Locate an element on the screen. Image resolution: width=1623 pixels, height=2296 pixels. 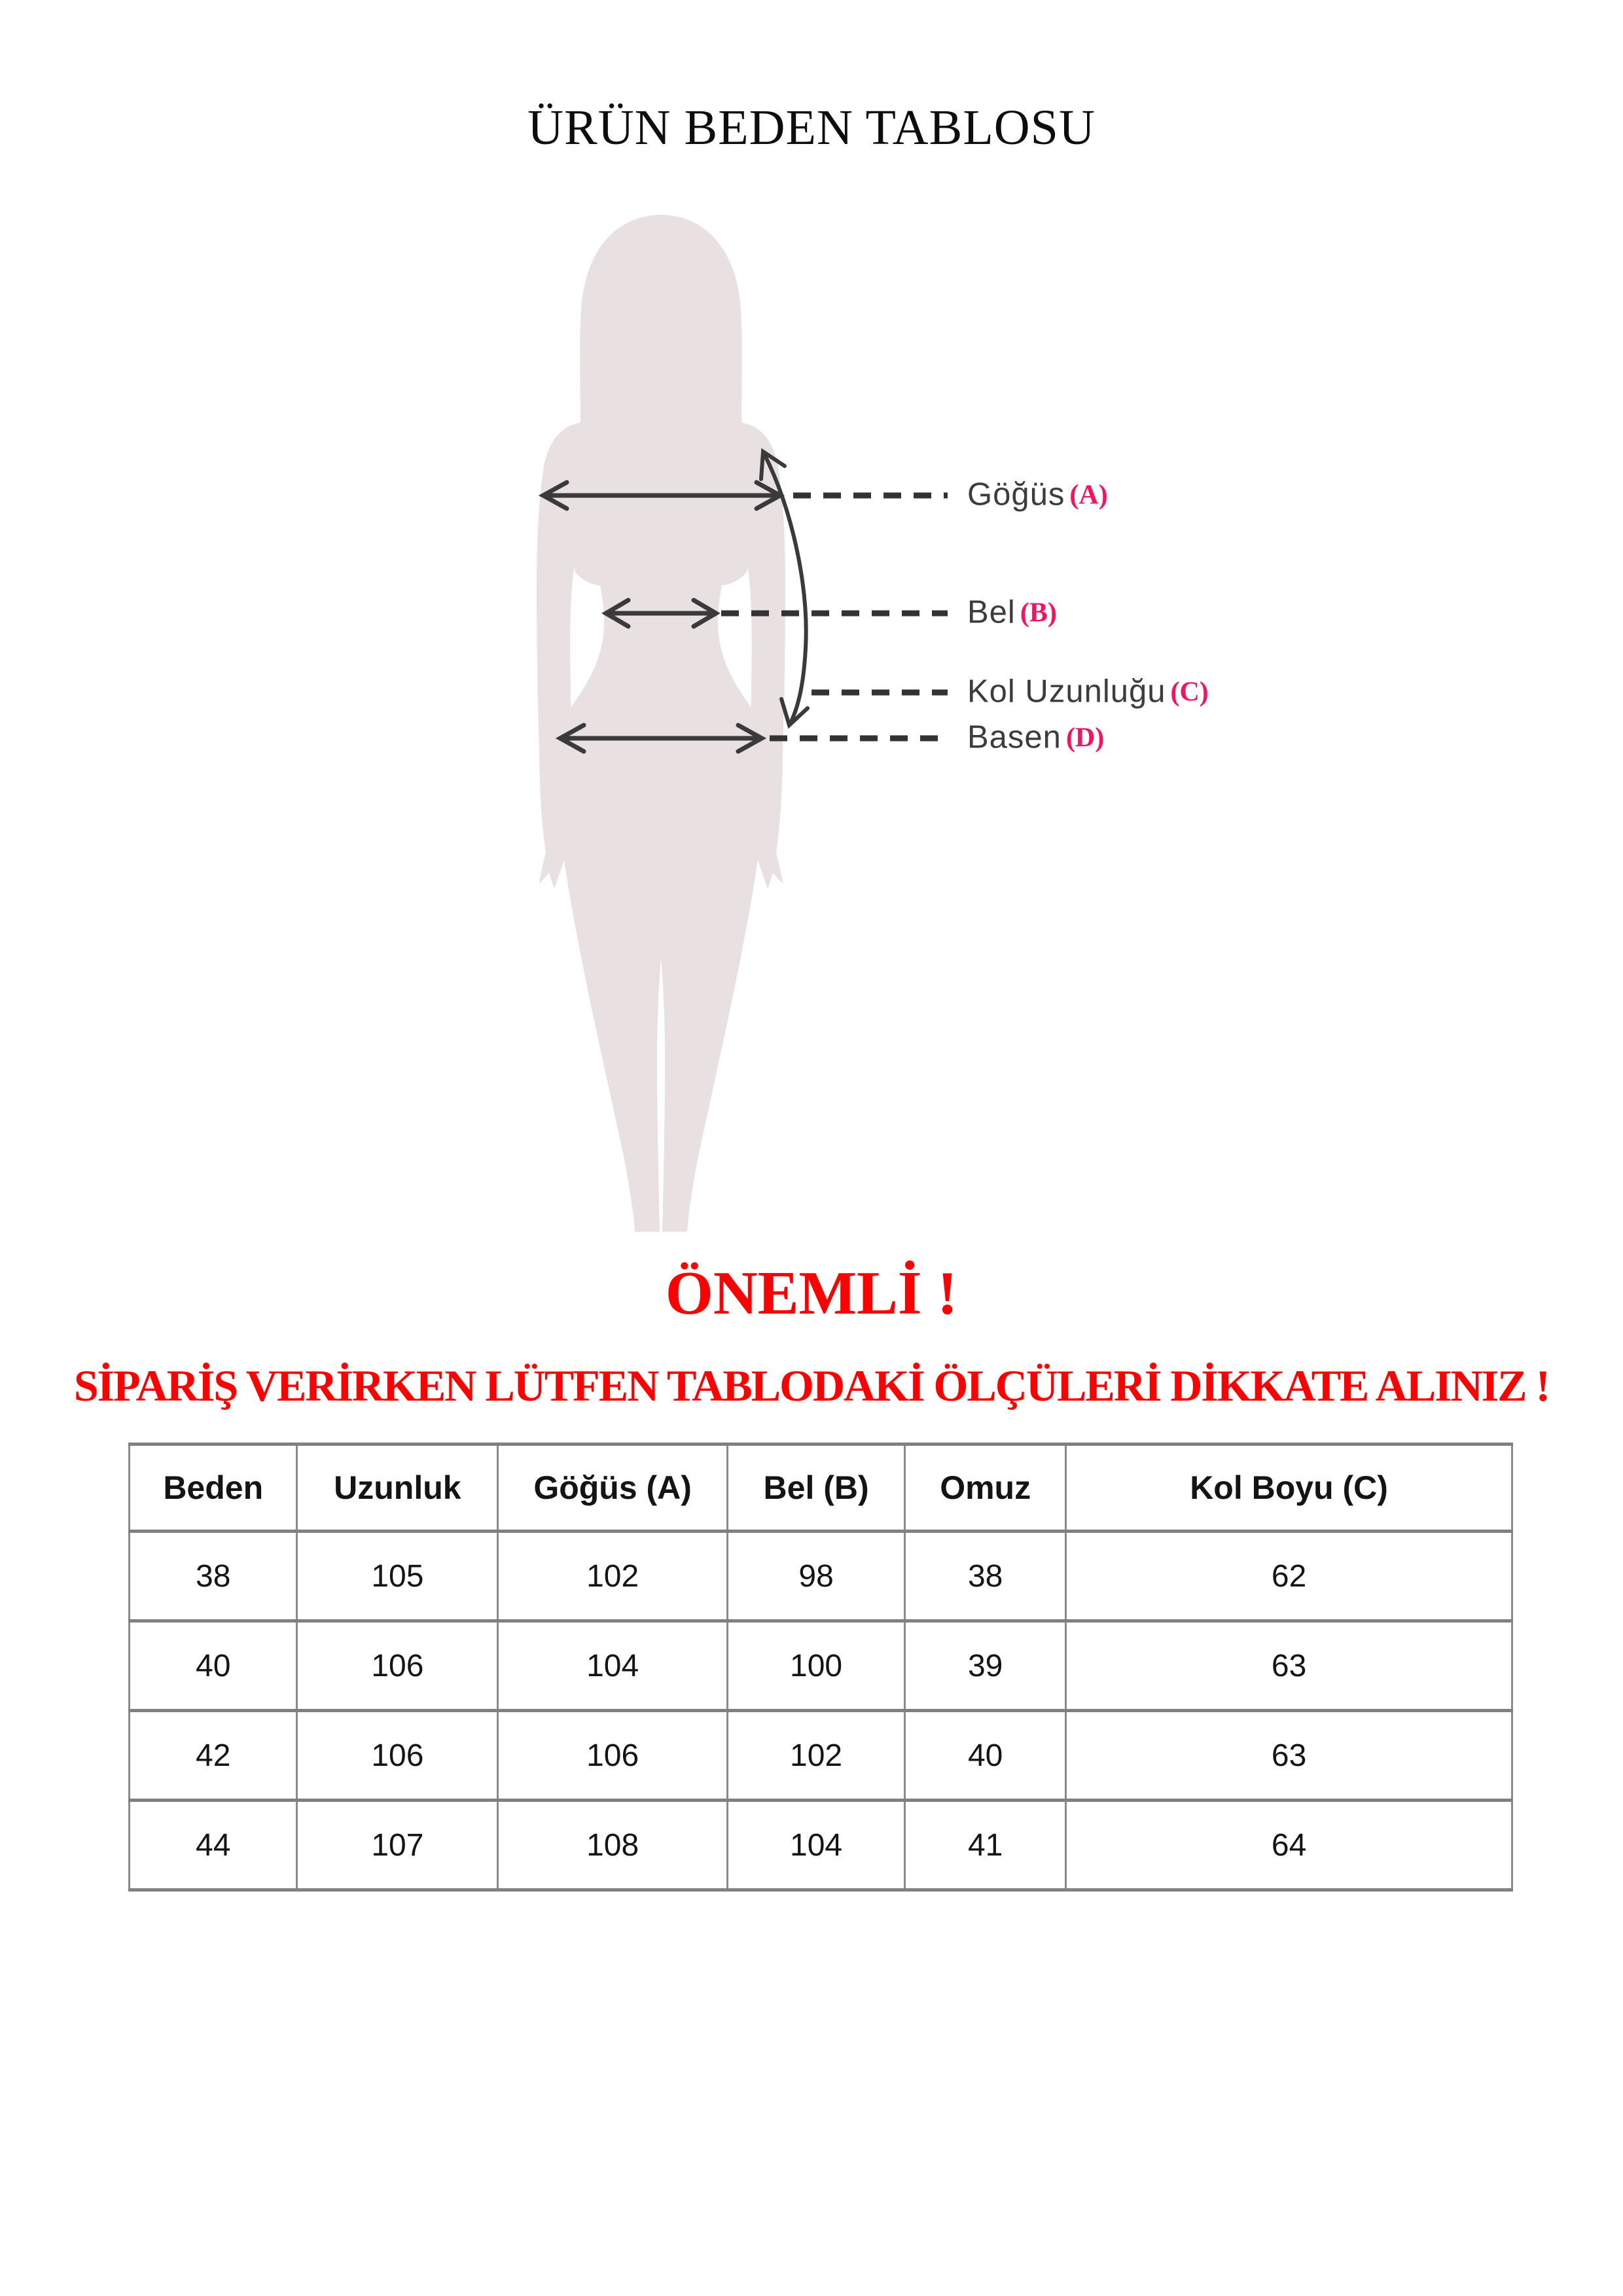
header-bel: Bel (B) is located at coordinates (816, 1488).